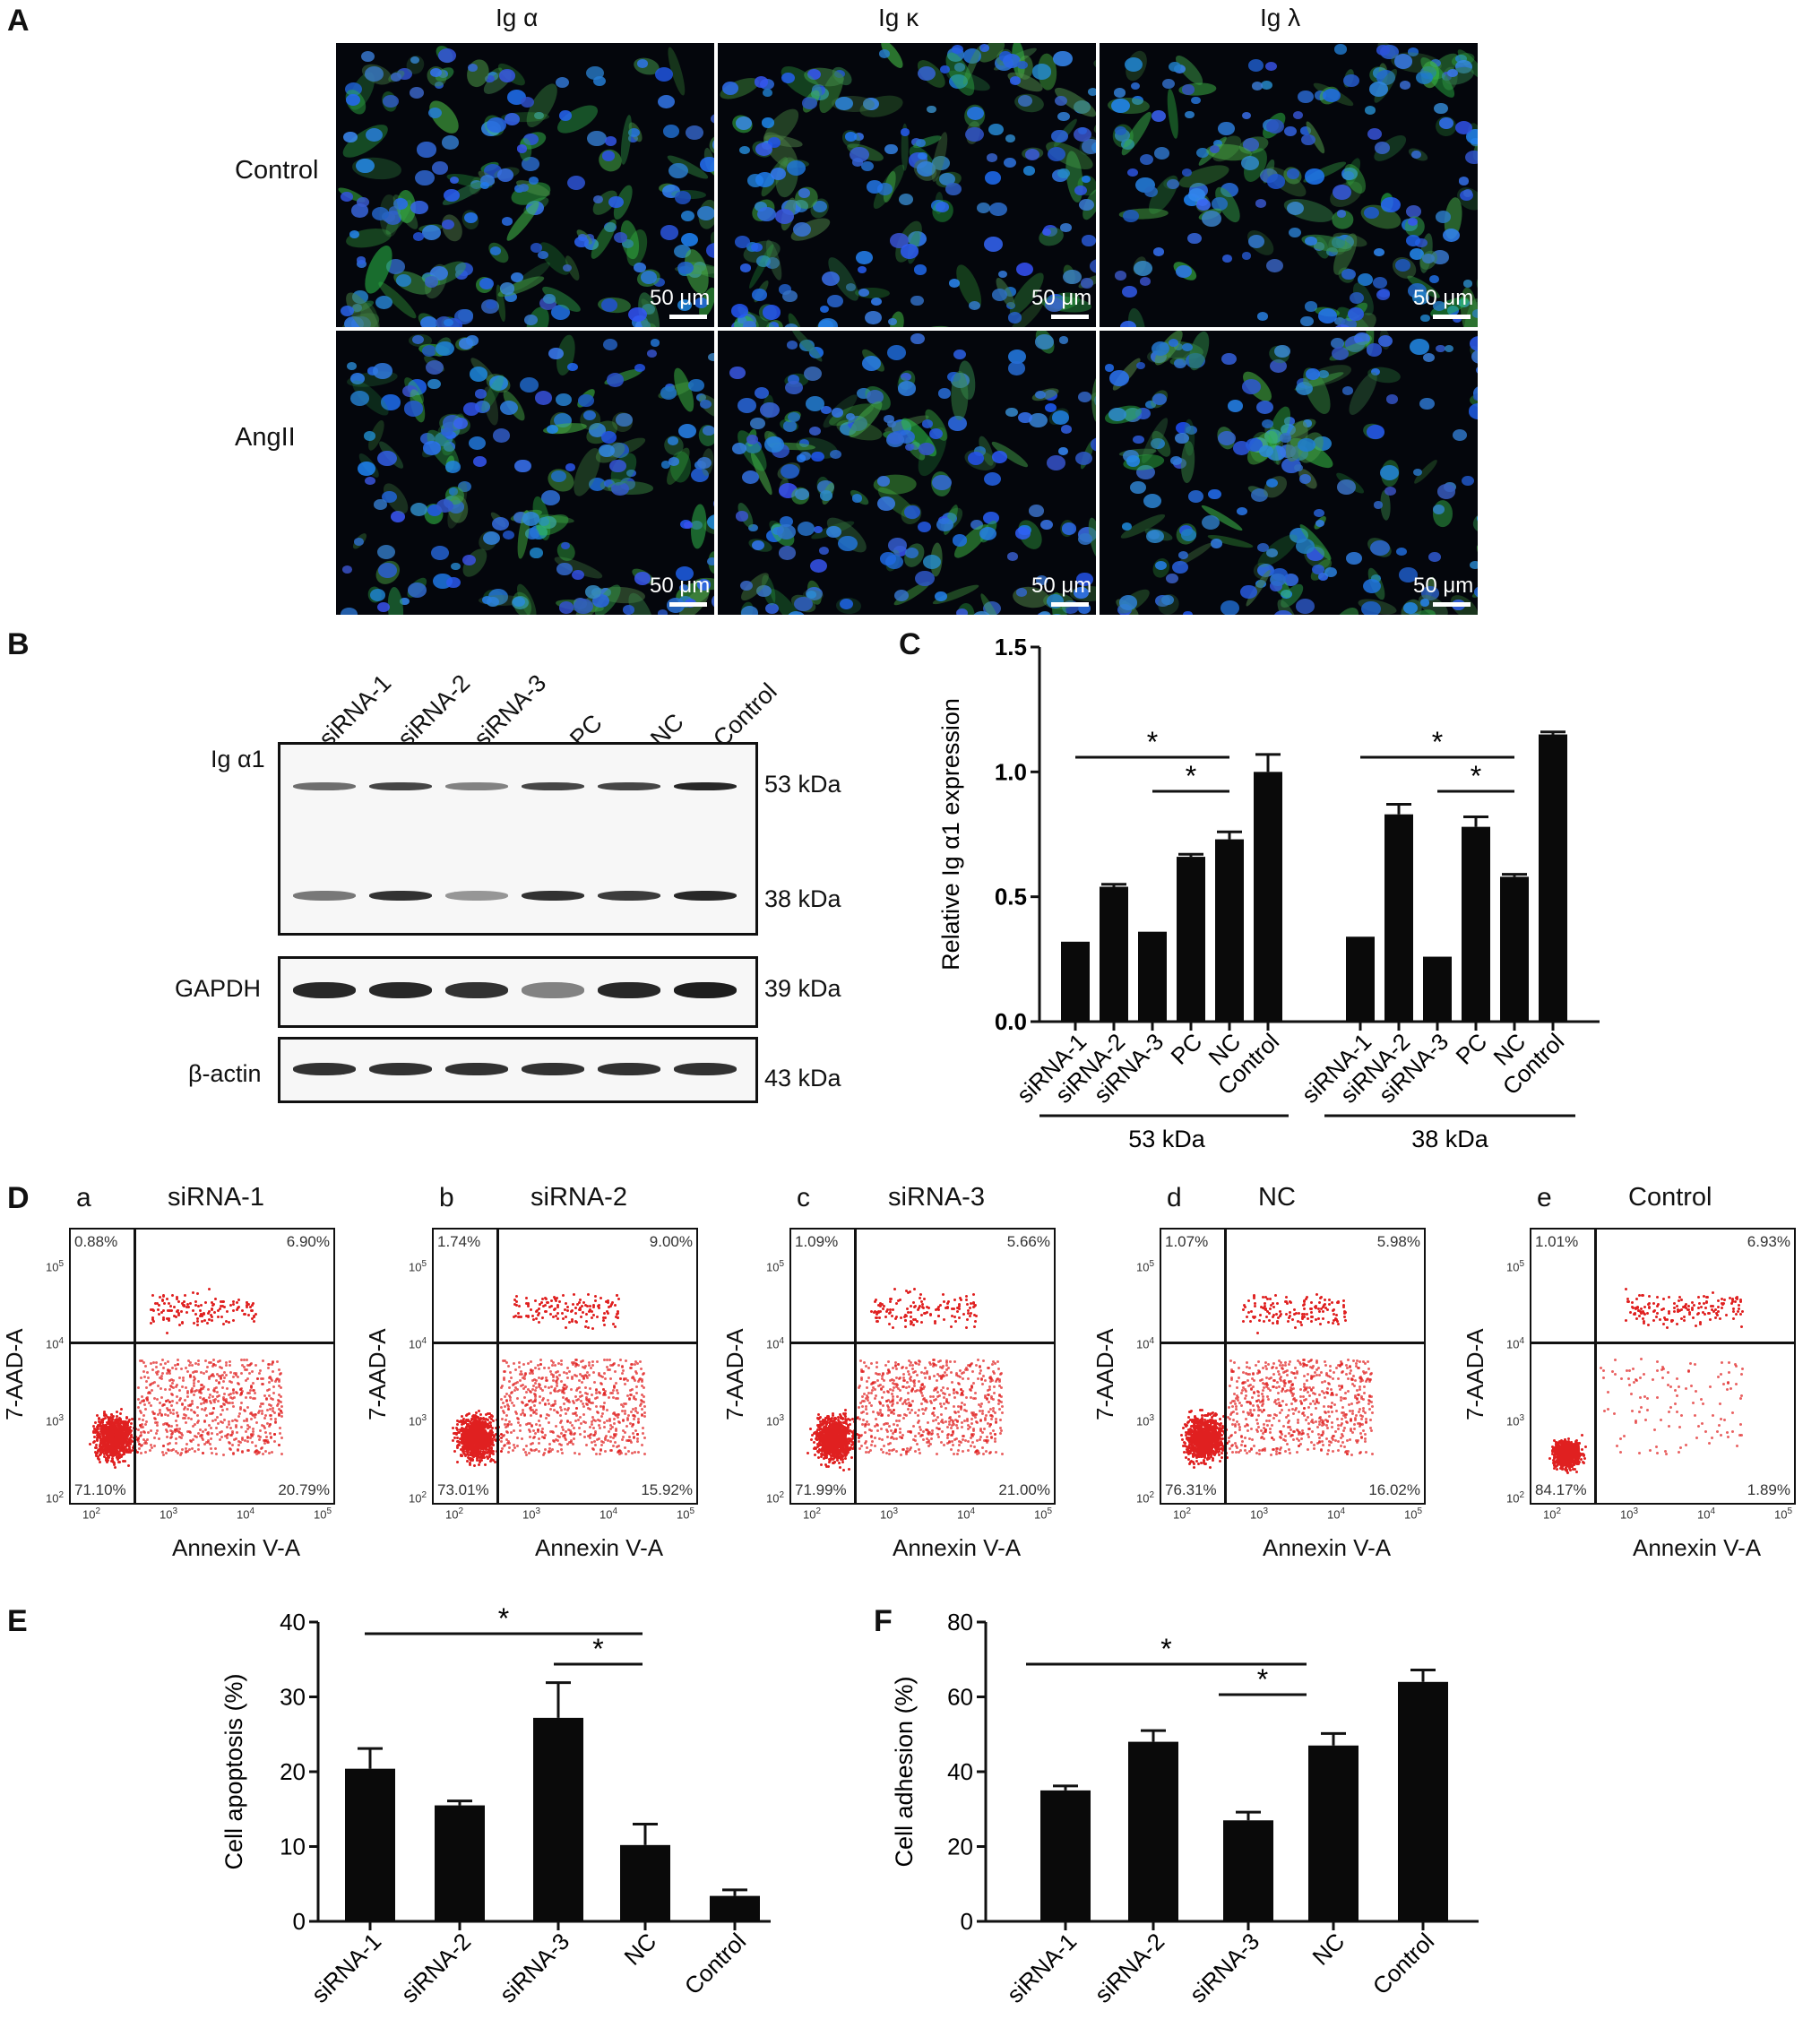 This screenshot has height=2028, width=1820. Describe the element at coordinates (1437, 742) in the screenshot. I see `significance-star: *` at that location.